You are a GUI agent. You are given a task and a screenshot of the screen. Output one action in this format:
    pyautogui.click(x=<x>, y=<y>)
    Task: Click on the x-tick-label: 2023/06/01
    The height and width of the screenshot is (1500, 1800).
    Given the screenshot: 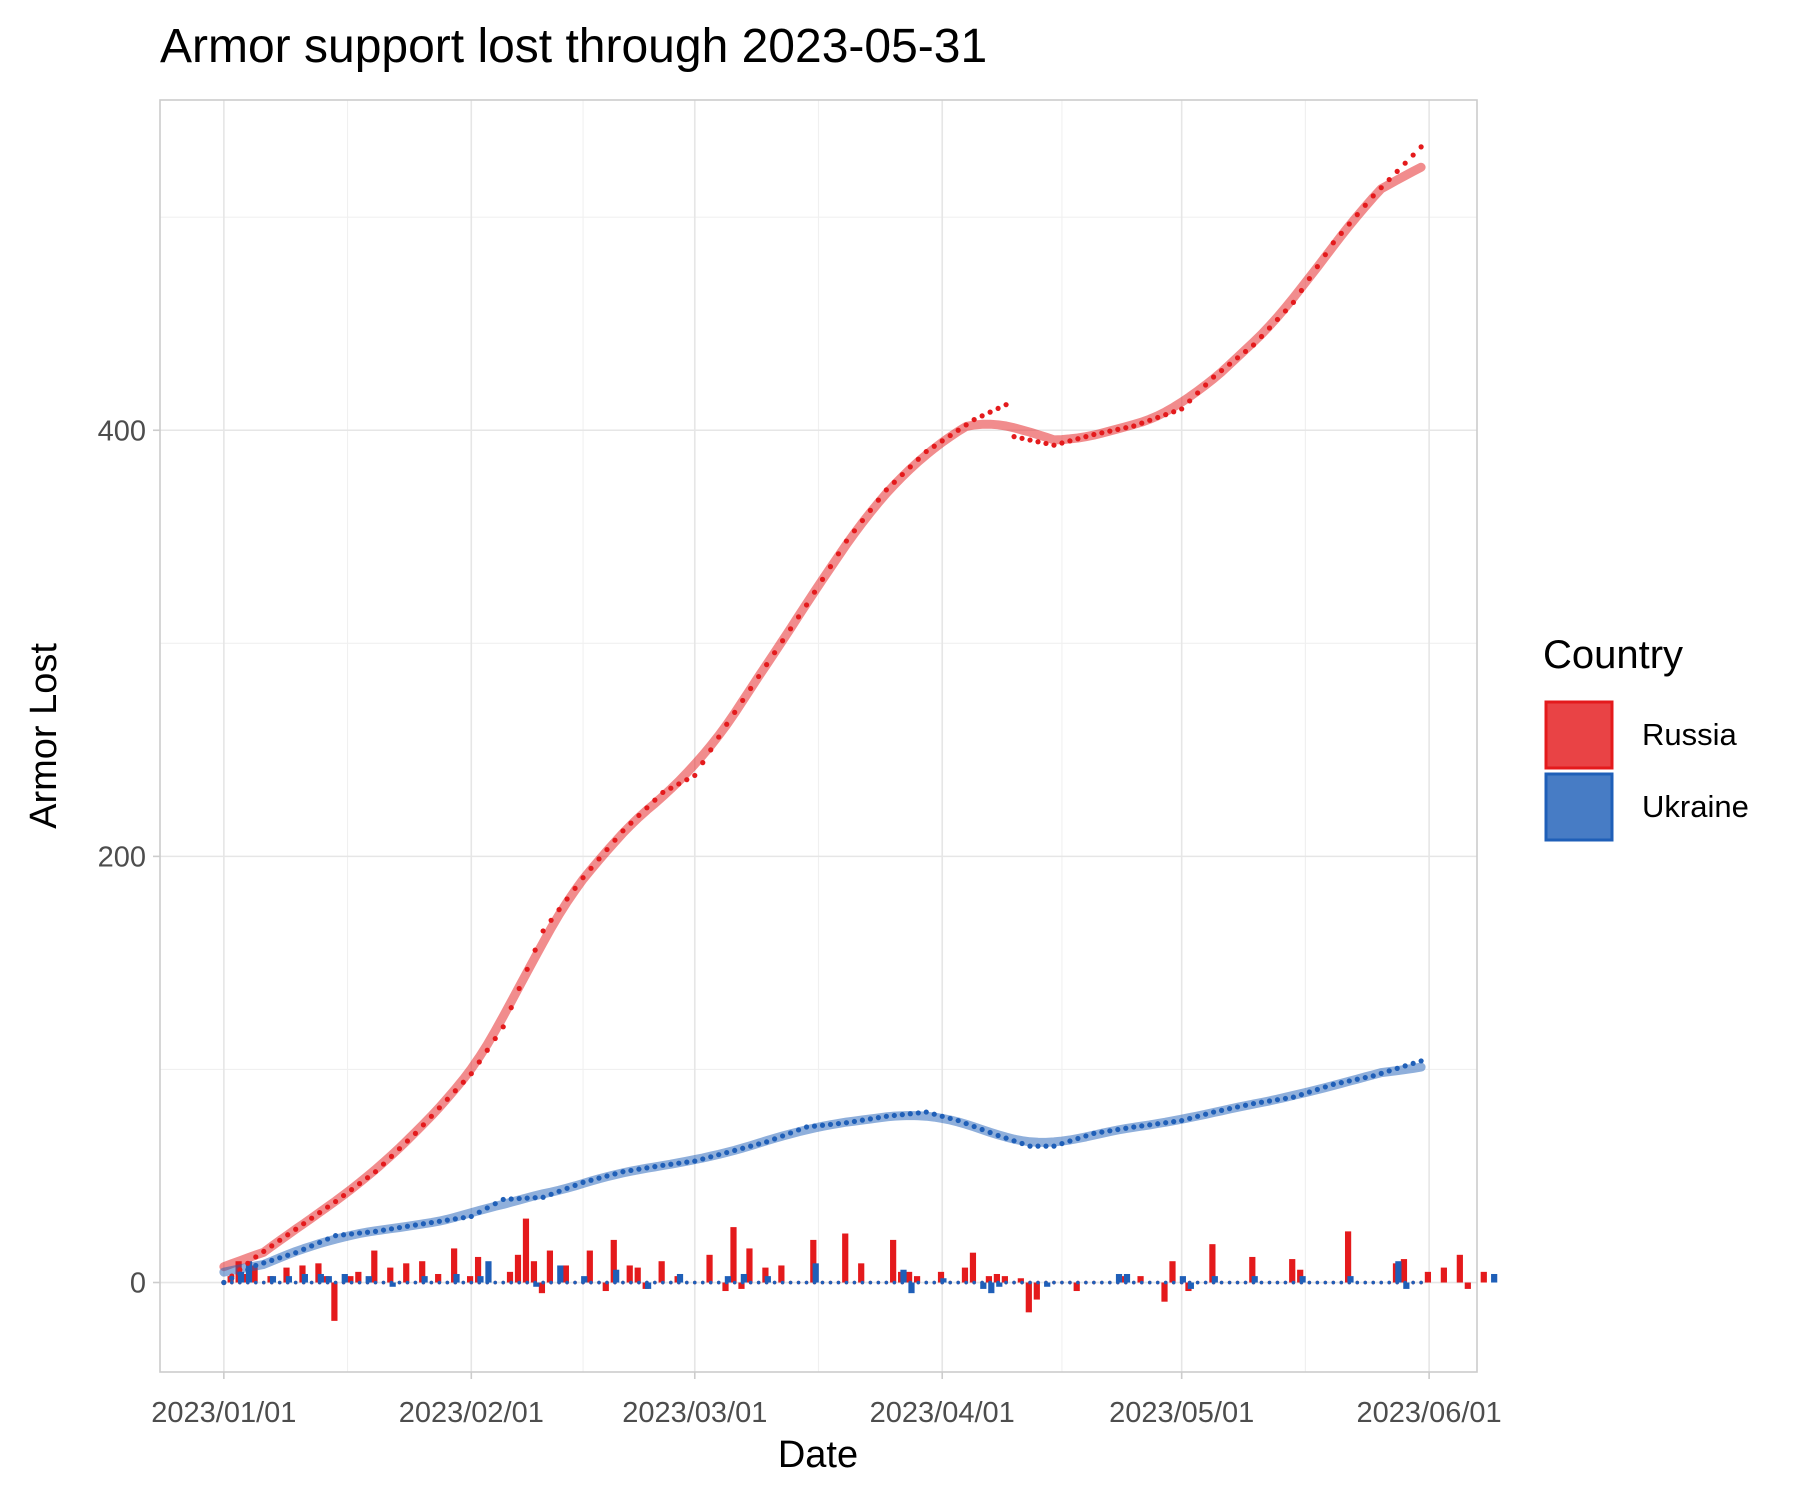 What is the action you would take?
    pyautogui.click(x=1429, y=1413)
    